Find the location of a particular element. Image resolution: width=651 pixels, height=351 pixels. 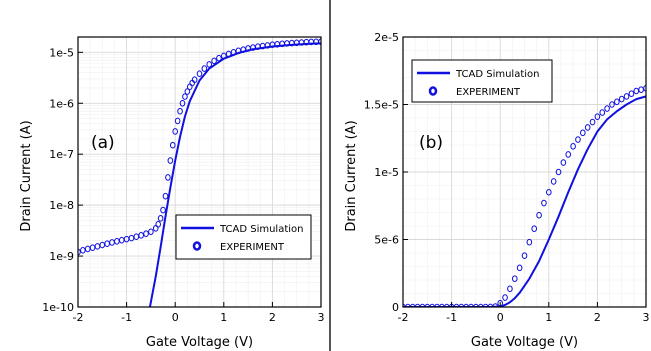

y-tick-label: 1e-7 is located at coordinates (61, 154).